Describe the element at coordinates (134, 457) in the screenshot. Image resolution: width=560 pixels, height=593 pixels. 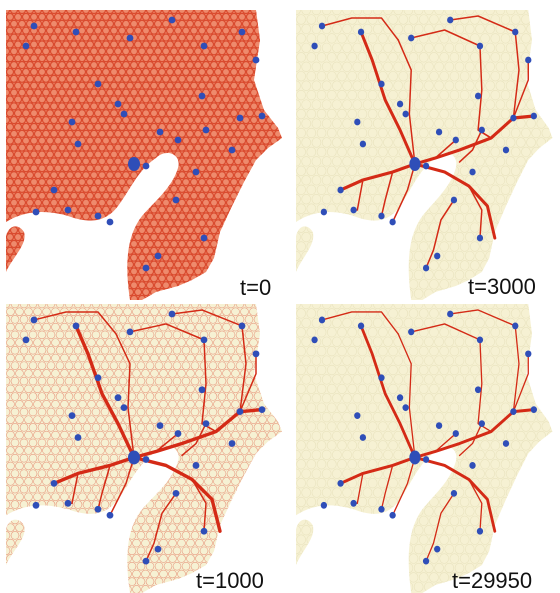
I see `central-food-source` at that location.